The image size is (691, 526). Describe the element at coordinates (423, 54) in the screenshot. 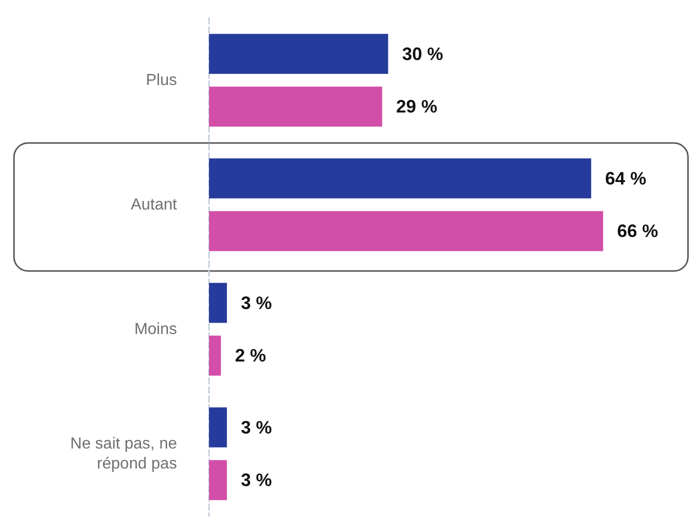

I see `data-label: 30 %` at that location.